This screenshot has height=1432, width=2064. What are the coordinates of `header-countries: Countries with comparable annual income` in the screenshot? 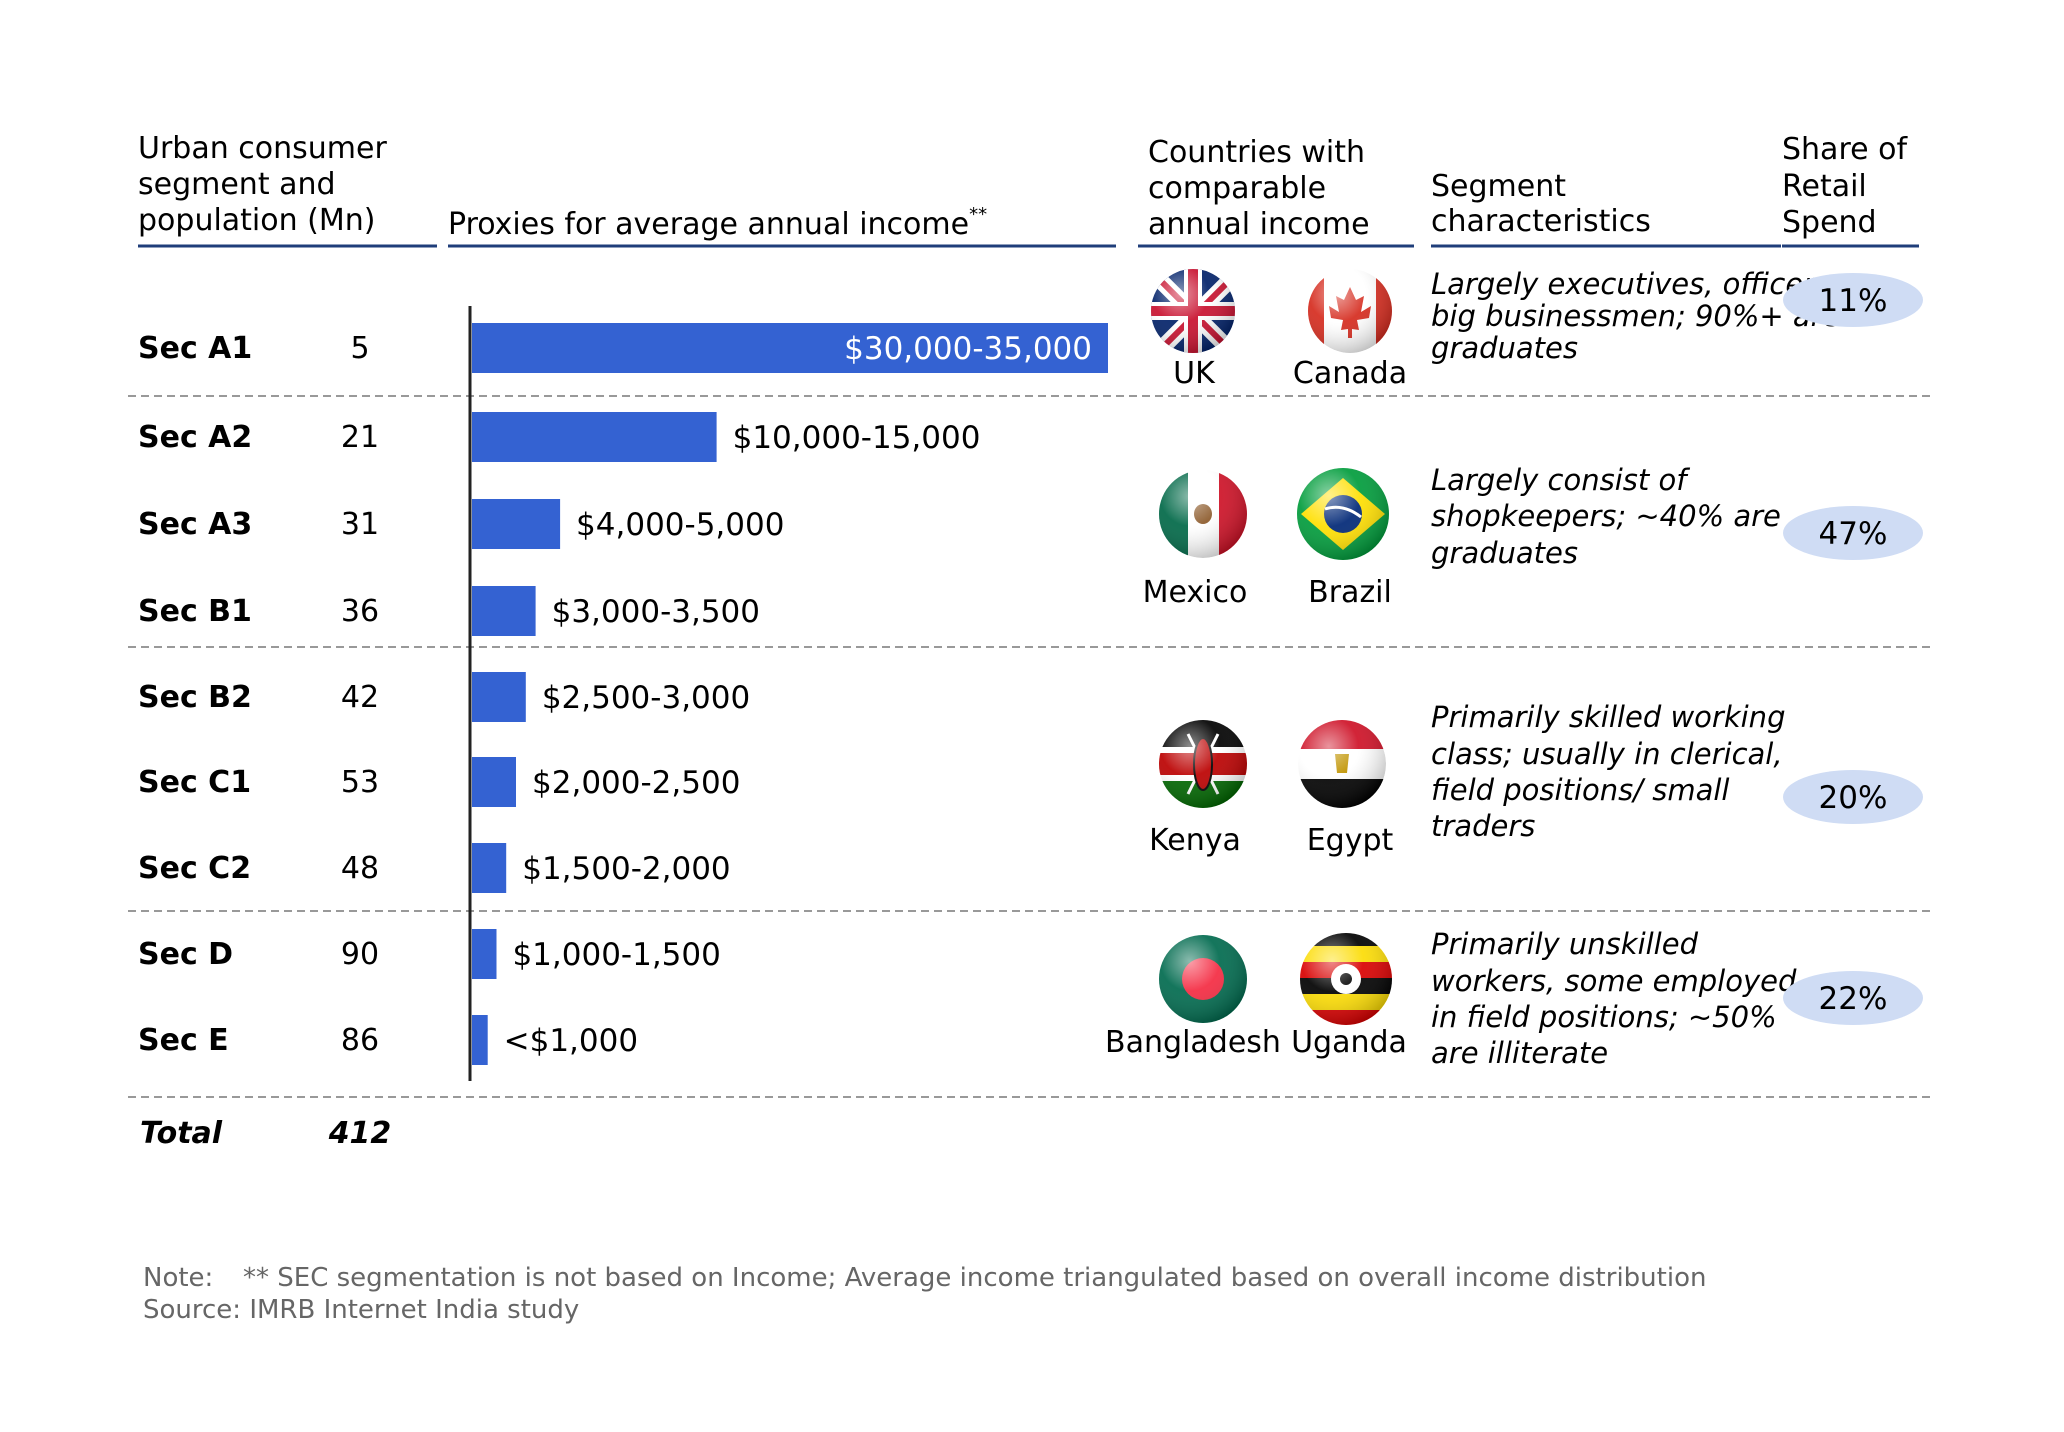 It's located at (1259, 188).